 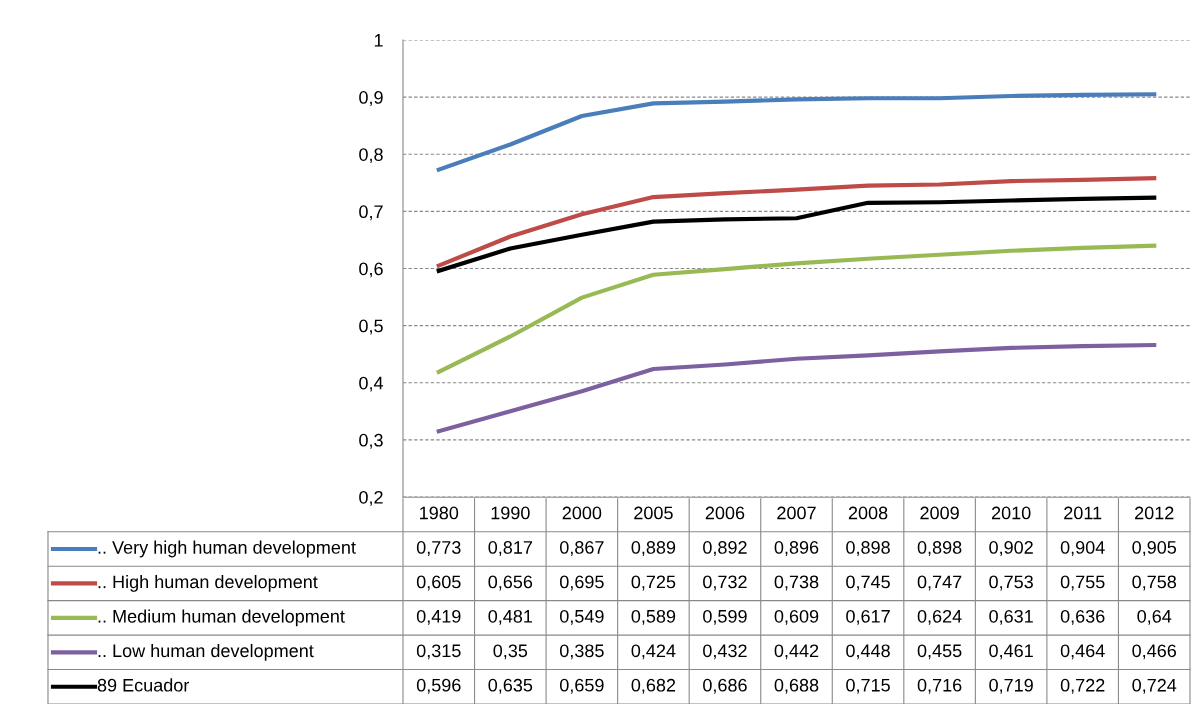 I want to click on data-label: 0,817, so click(x=510, y=548).